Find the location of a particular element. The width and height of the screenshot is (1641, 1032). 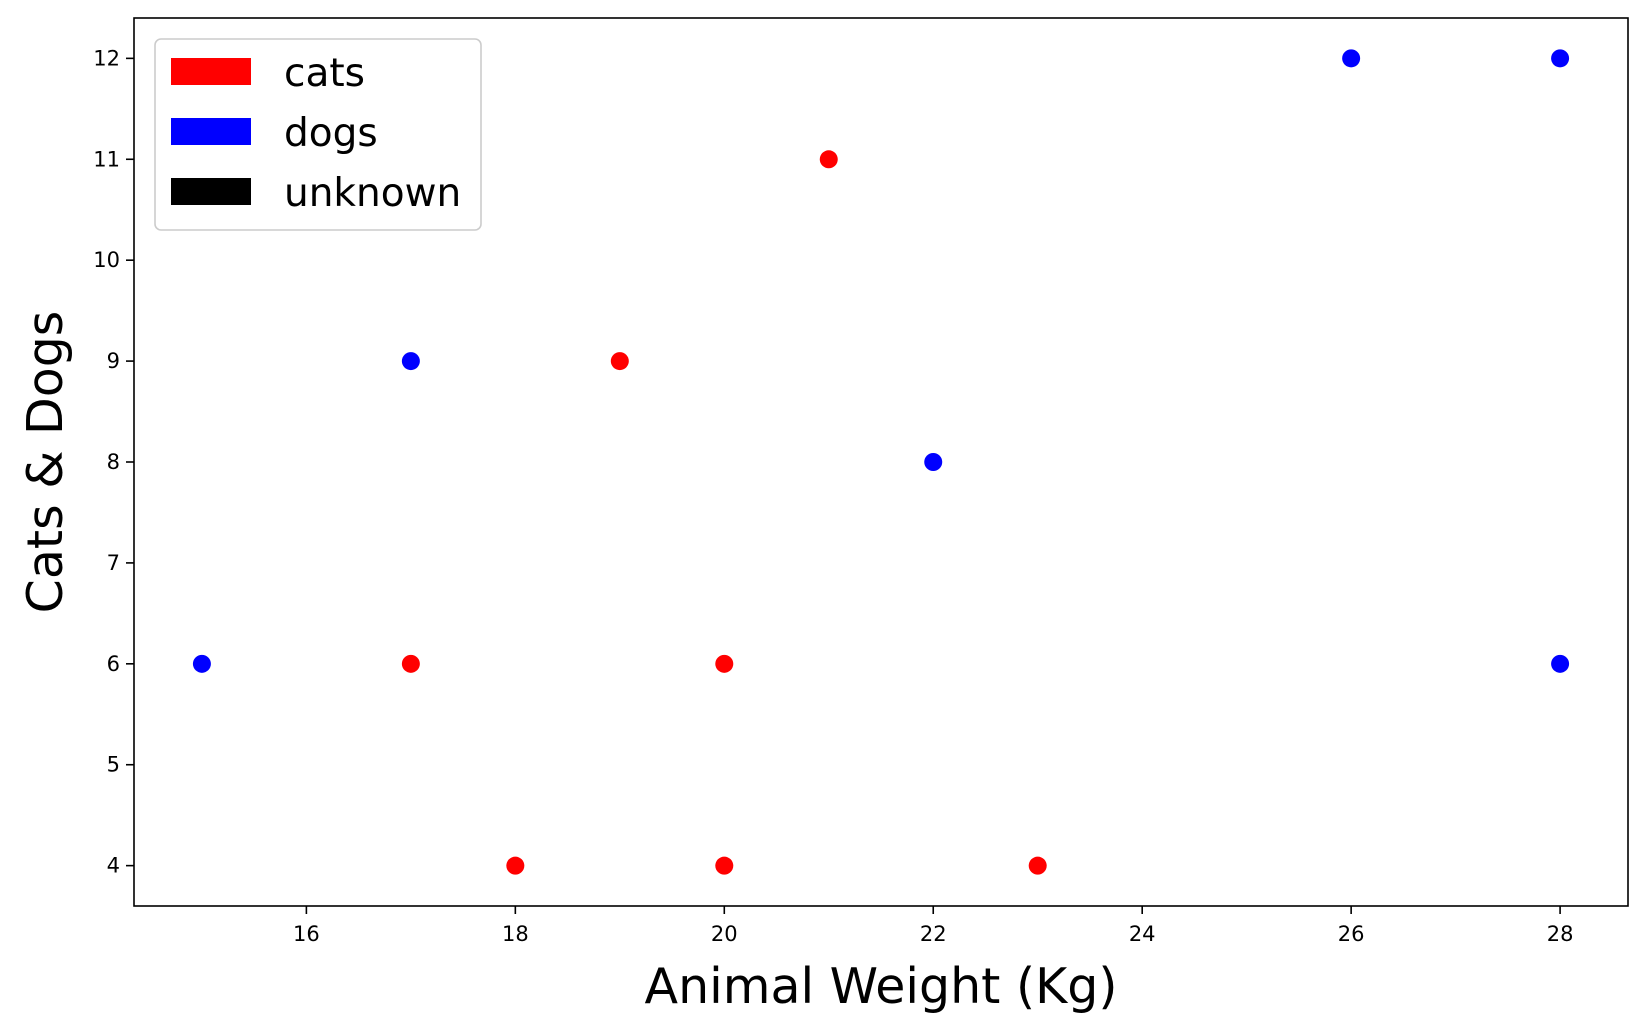

x-axis: 16 18 20 22 24 26 28 is located at coordinates (933, 926).